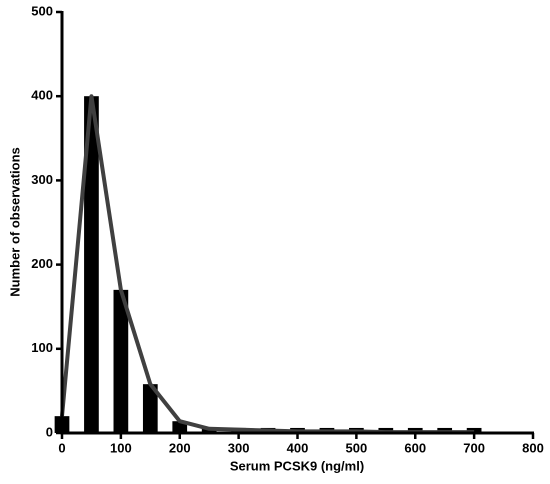 This screenshot has width=550, height=484. Describe the element at coordinates (42, 347) in the screenshot. I see `y-tick-label: 100` at that location.